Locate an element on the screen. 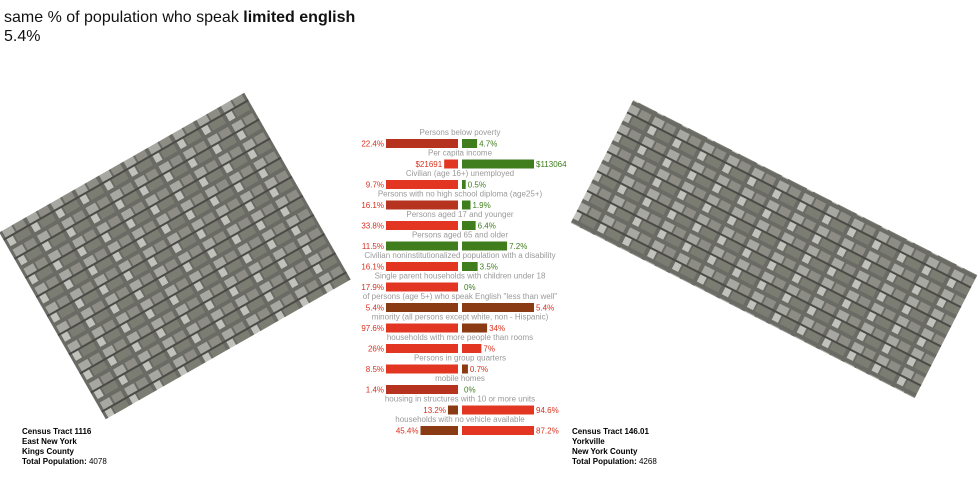 The width and height of the screenshot is (980, 500). value-right: 0.5% is located at coordinates (477, 185).